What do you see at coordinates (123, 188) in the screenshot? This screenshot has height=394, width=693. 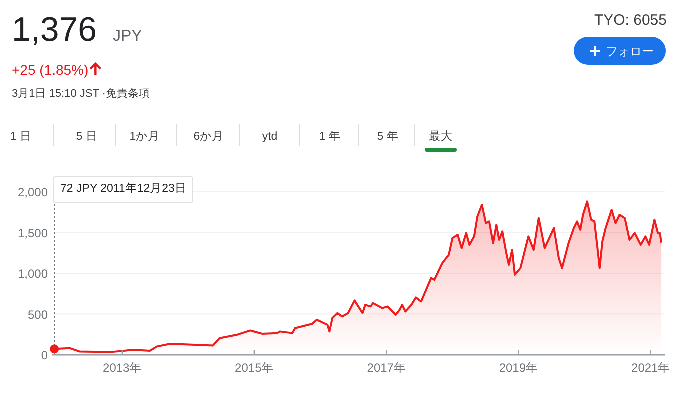 I see `annotation: 72 JPY 2011年12月23日` at bounding box center [123, 188].